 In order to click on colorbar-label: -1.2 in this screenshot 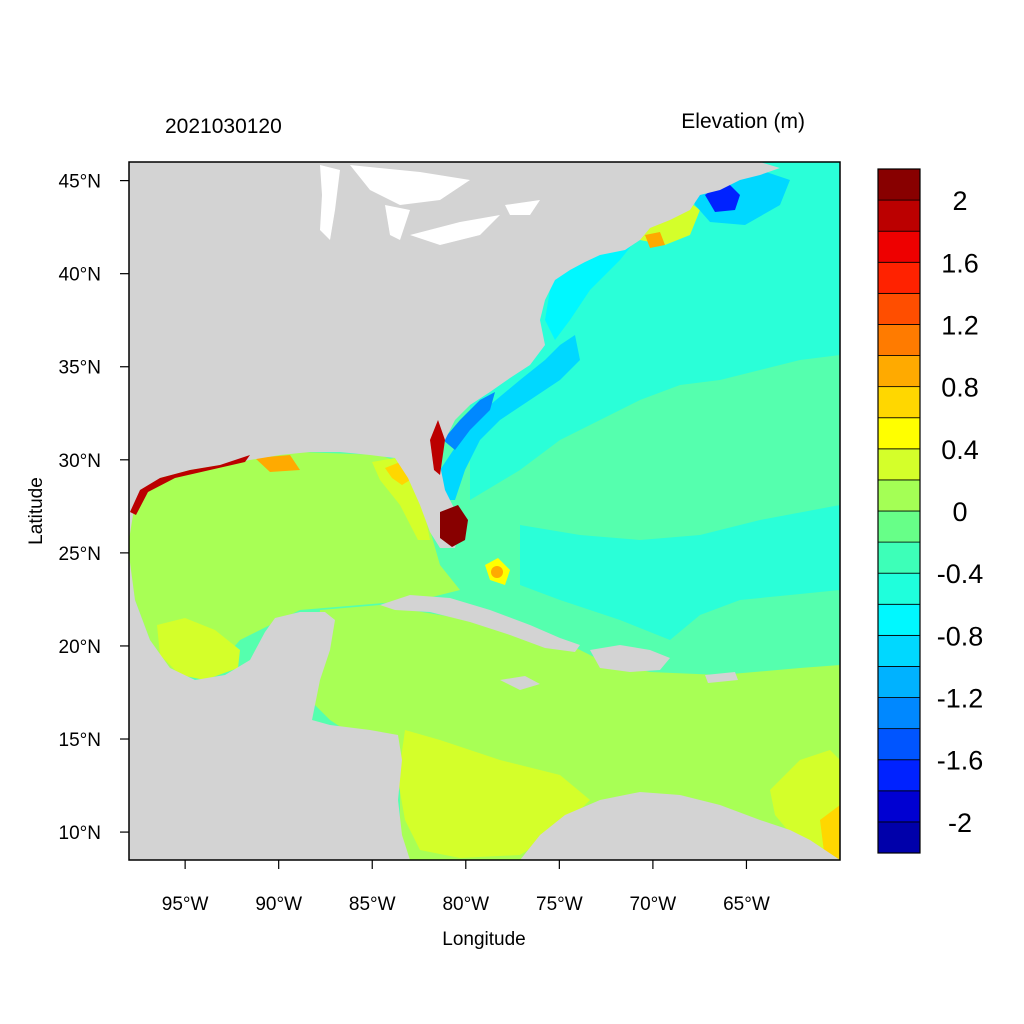, I will do `click(960, 699)`.